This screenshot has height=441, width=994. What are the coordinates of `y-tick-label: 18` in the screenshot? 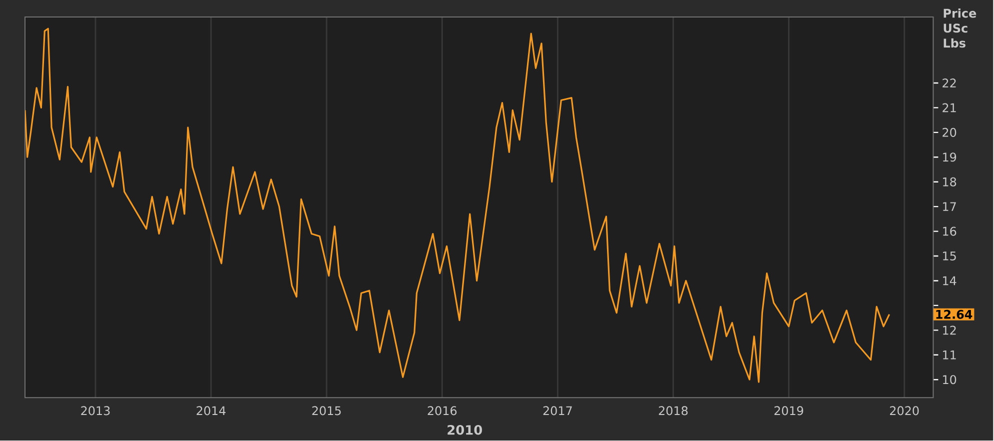 It's located at (949, 182).